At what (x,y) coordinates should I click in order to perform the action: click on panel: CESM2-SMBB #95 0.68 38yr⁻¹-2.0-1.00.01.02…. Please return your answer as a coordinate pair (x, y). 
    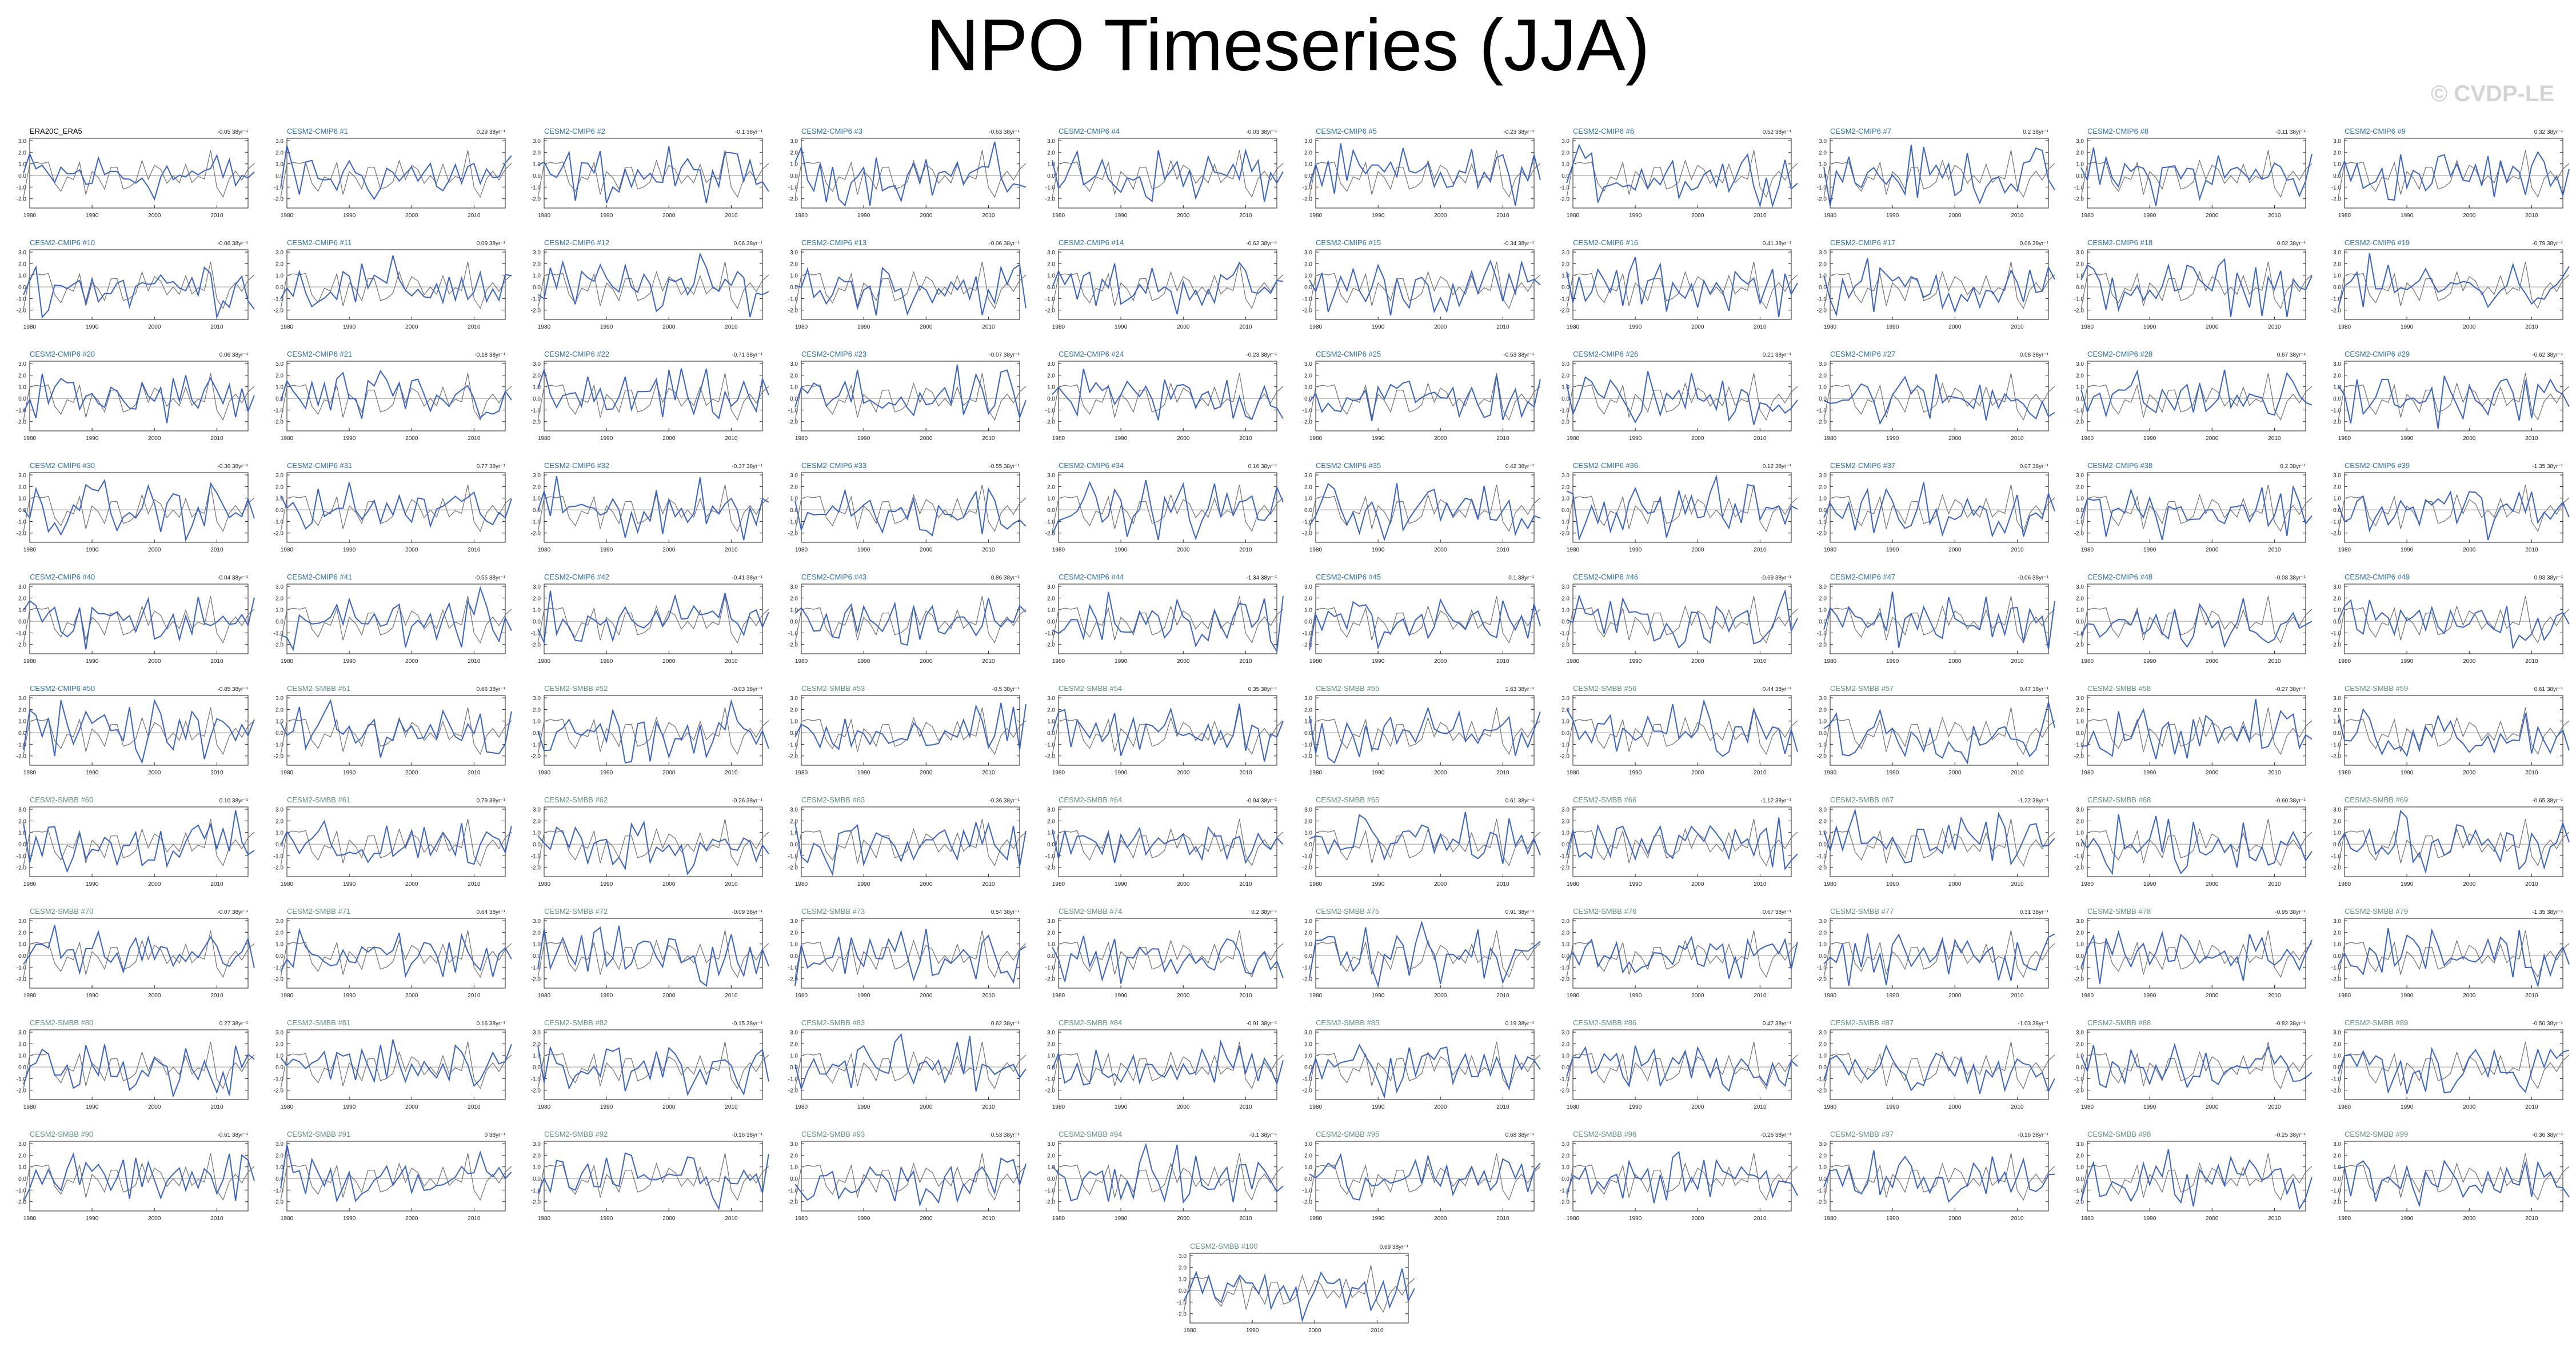
    Looking at the image, I should click on (1422, 1176).